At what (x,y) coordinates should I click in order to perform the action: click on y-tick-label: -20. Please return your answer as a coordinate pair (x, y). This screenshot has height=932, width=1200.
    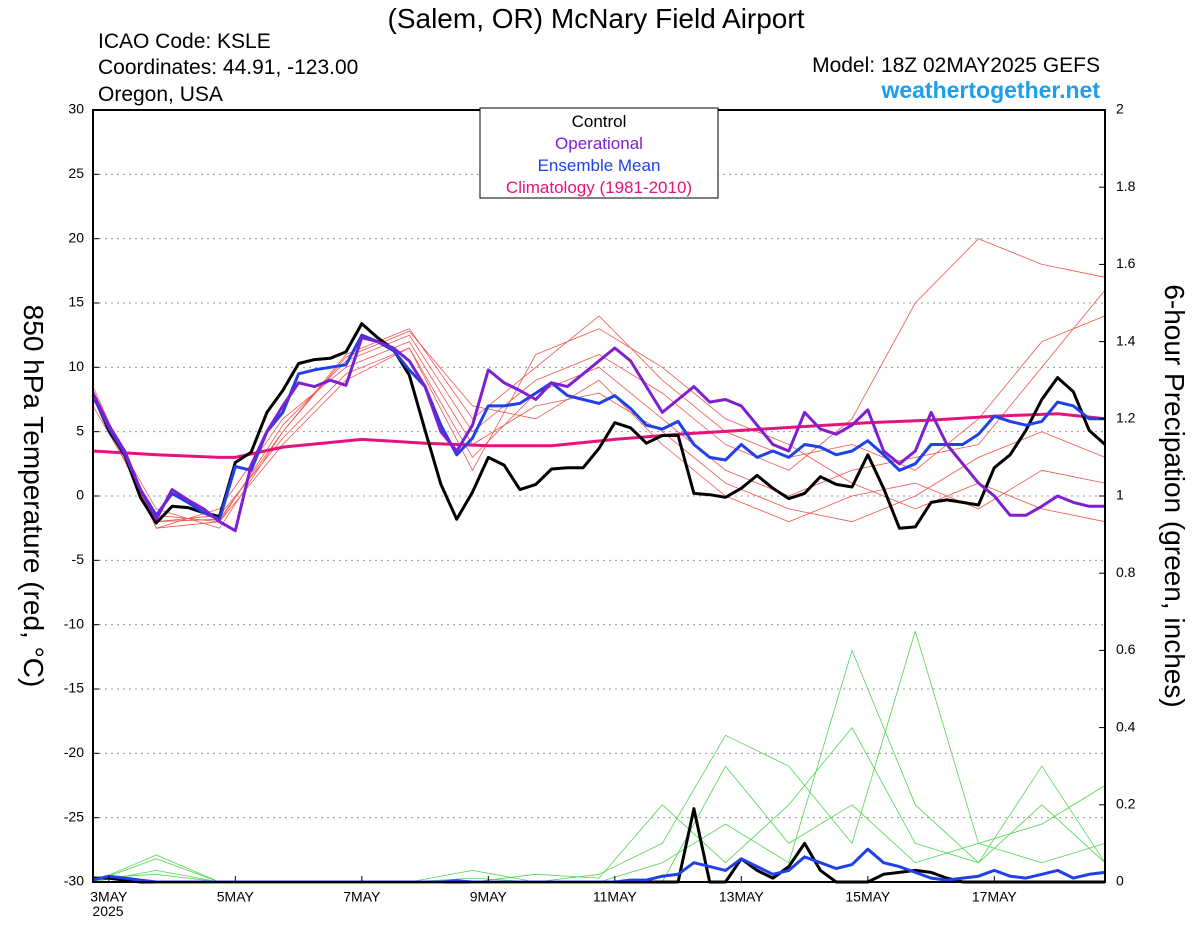
    Looking at the image, I should click on (74, 752).